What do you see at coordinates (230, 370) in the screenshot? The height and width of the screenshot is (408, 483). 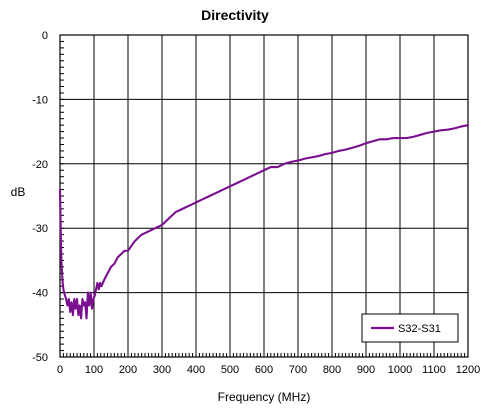 I see `x-tick-label: 500` at bounding box center [230, 370].